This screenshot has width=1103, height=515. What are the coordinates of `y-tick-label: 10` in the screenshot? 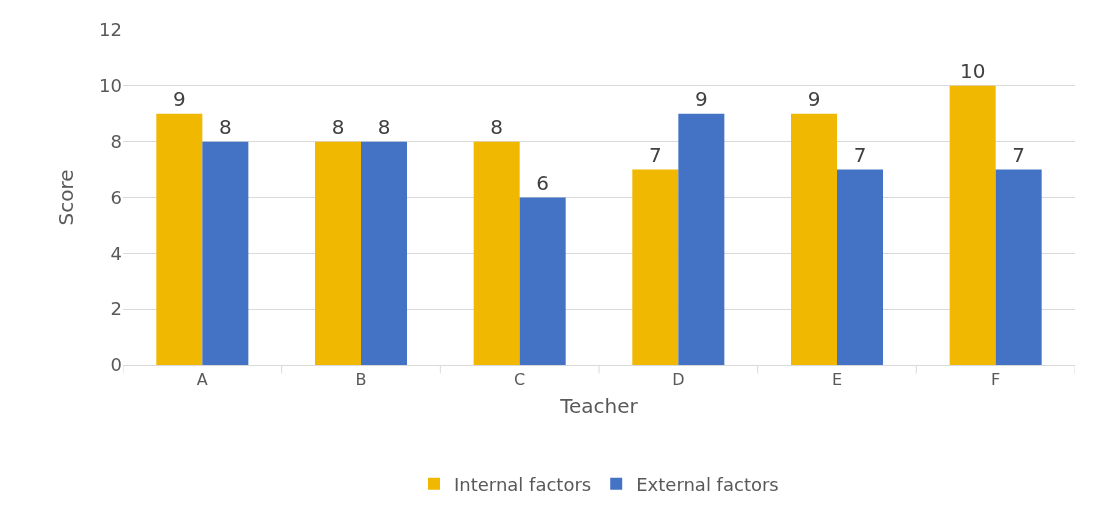 It's located at (110, 86).